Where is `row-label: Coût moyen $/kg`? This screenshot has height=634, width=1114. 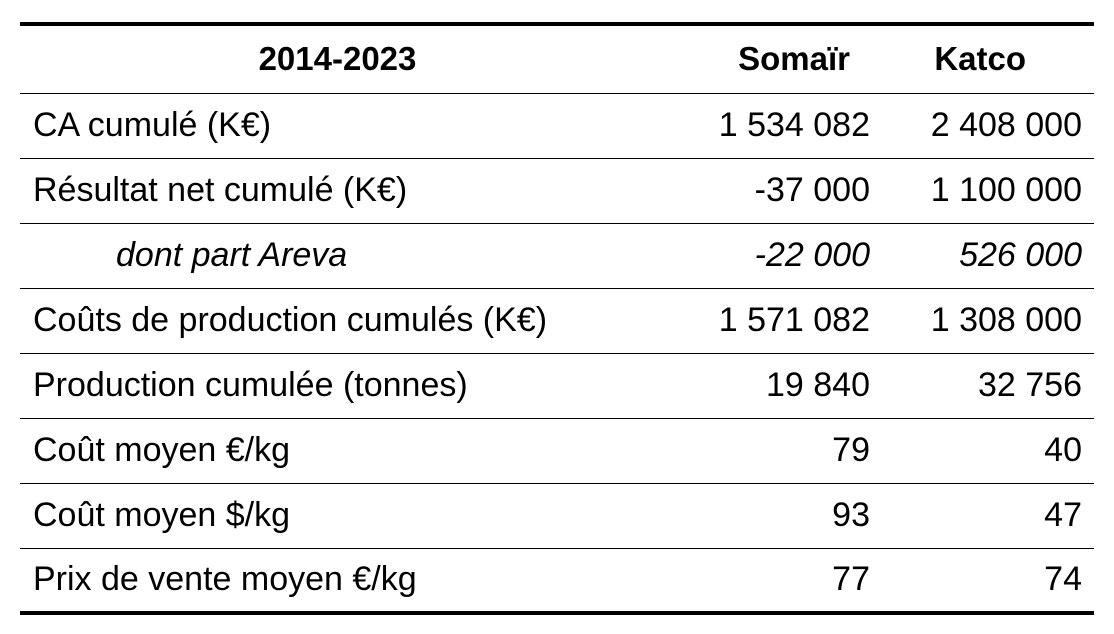 row-label: Coût moyen $/kg is located at coordinates (337, 516).